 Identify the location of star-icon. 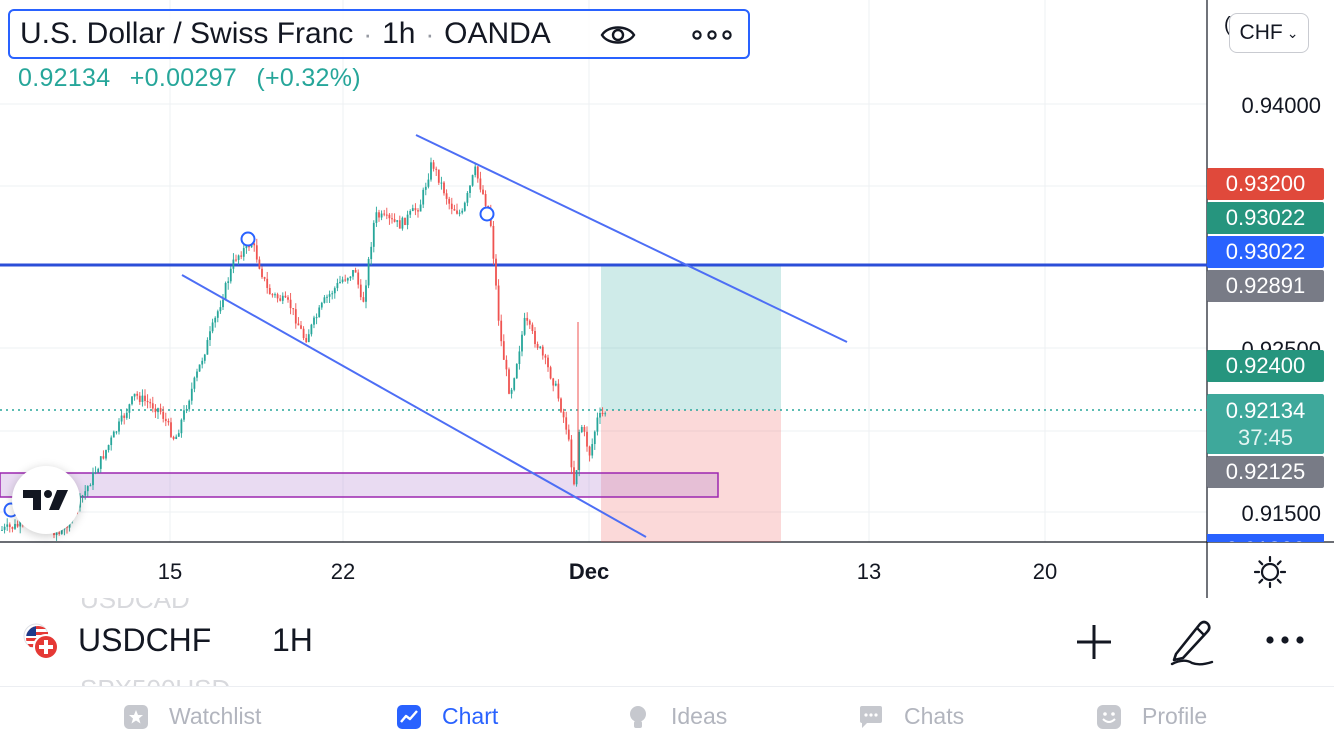
(136, 716).